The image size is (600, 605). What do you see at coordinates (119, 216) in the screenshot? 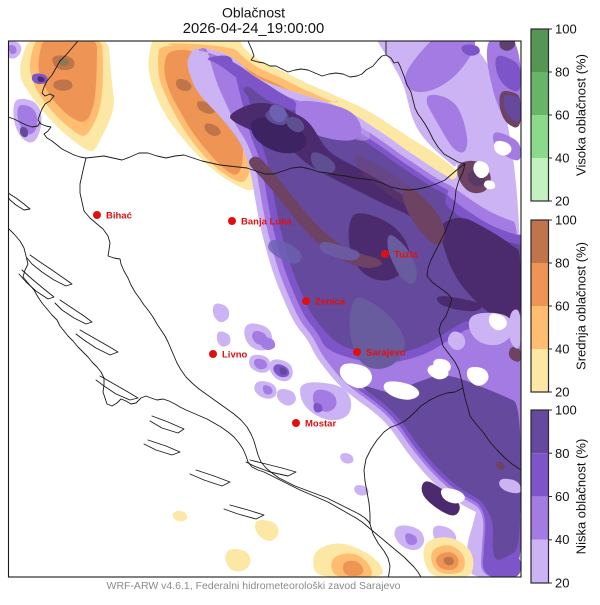
I see `svg-text: Bihać` at bounding box center [119, 216].